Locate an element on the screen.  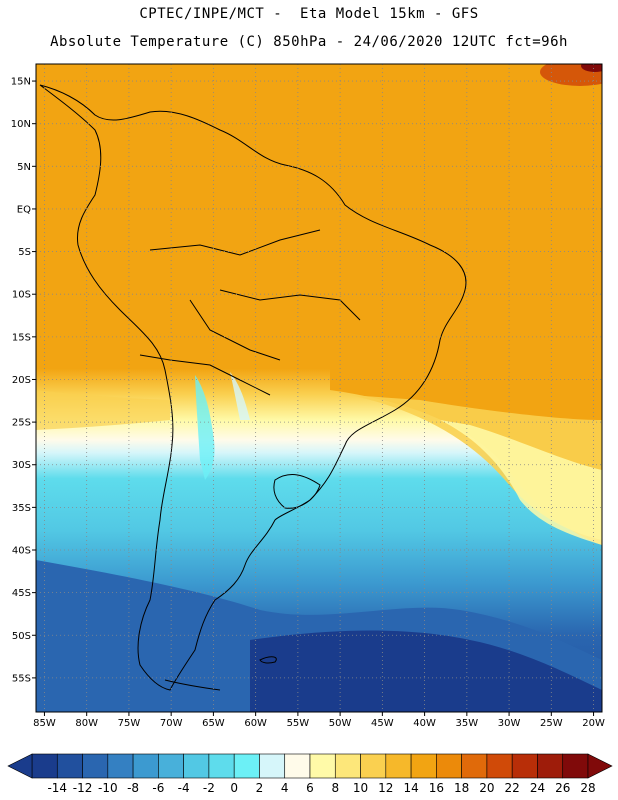
lat-tick-label: 10S is located at coordinates (21, 295).